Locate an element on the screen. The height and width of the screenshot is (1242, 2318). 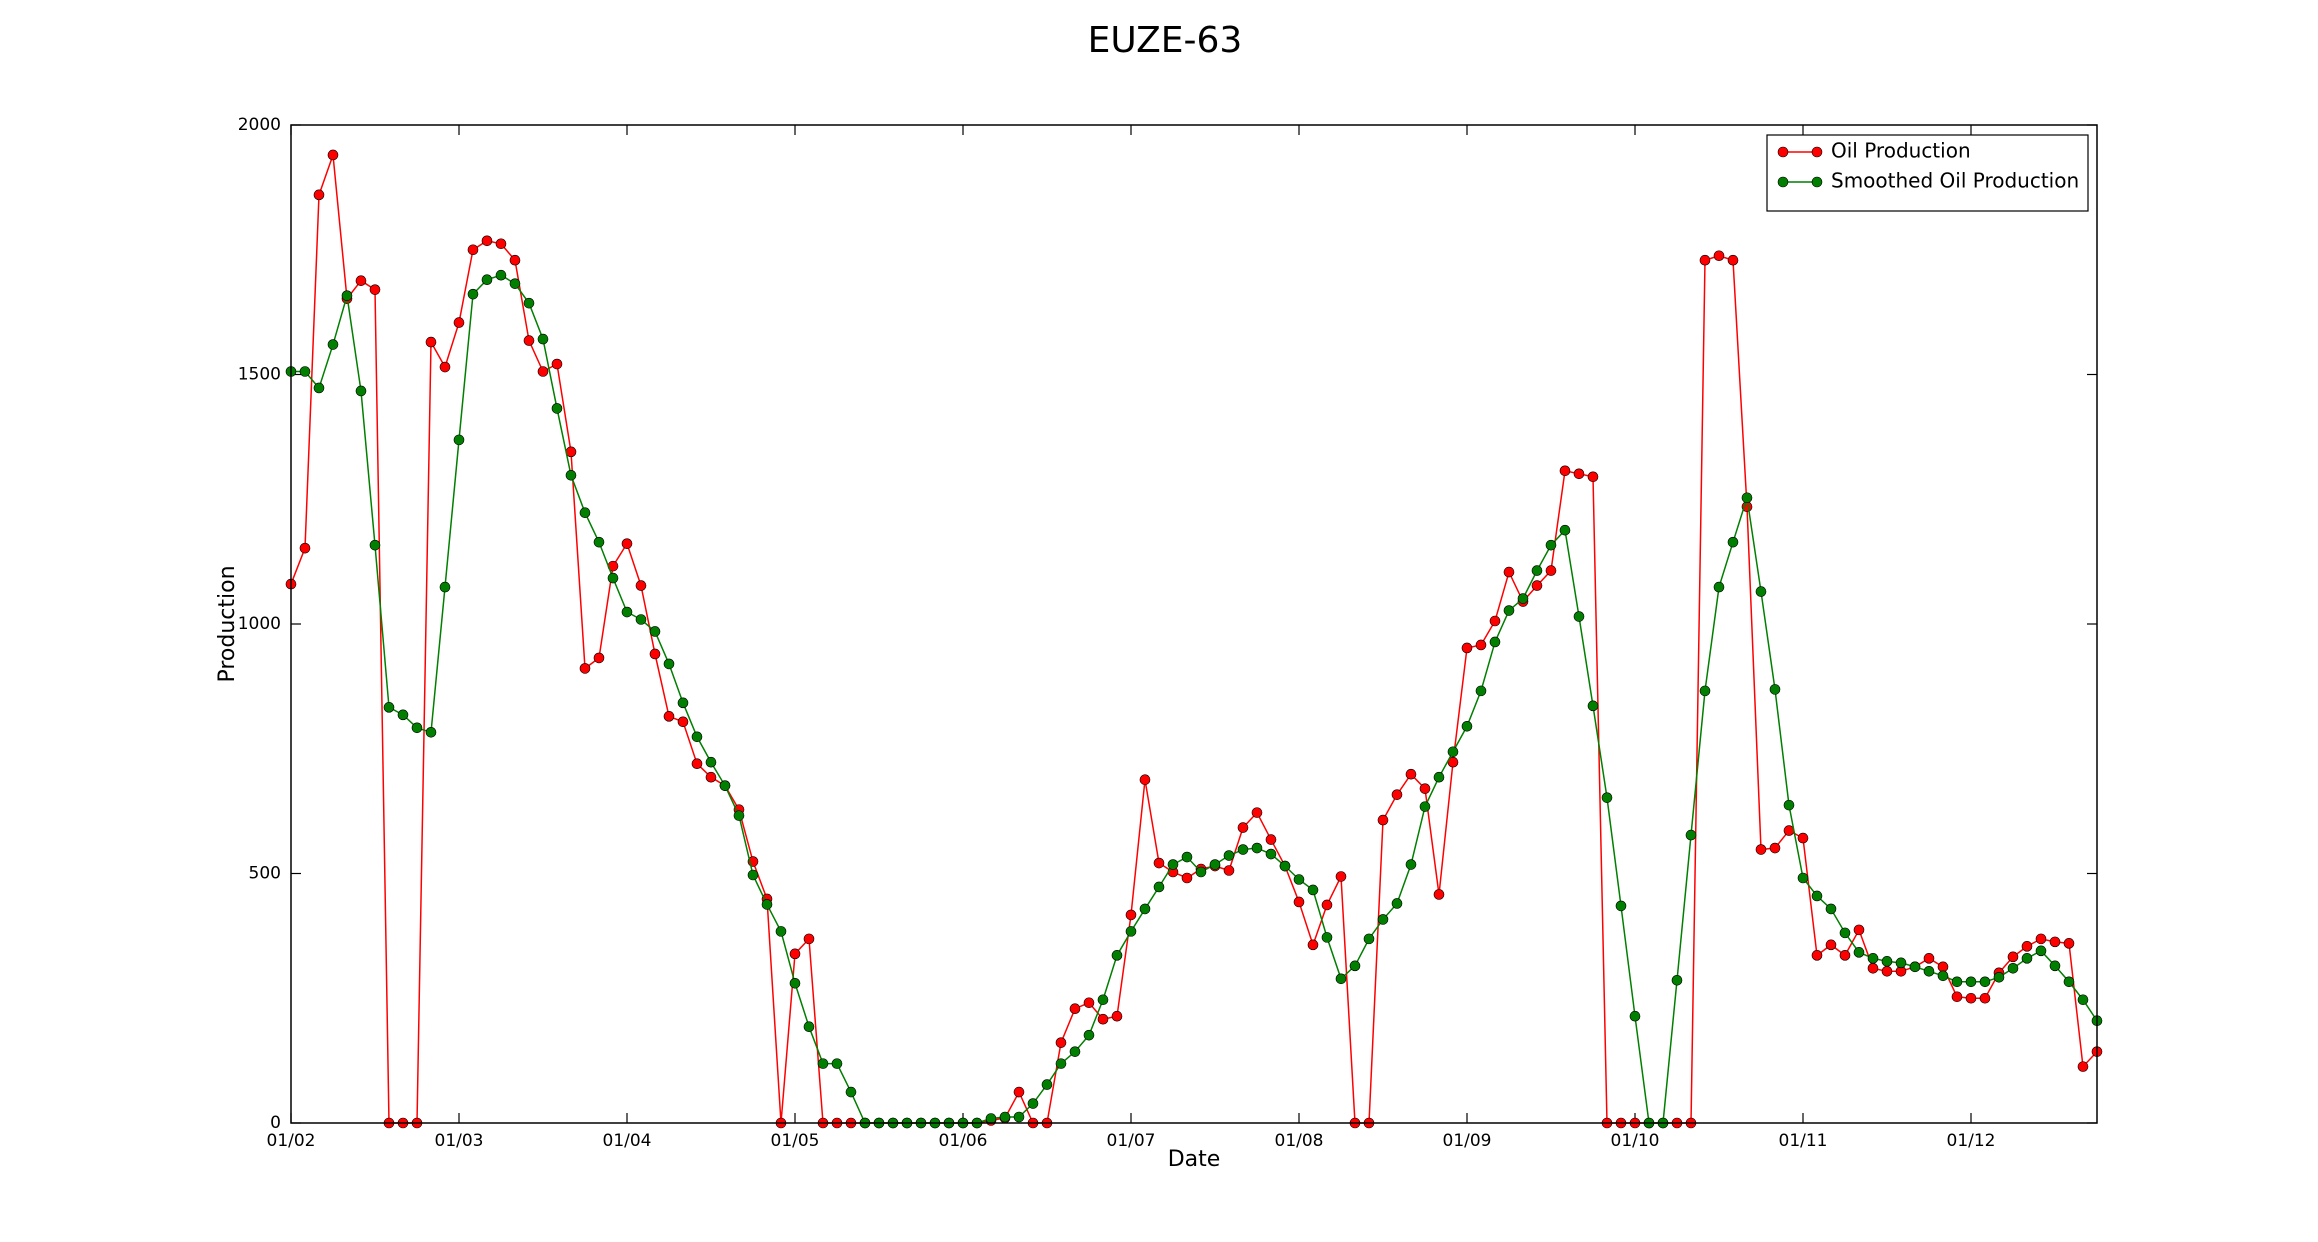
x-tick-label: 01/08 is located at coordinates (1299, 1141).